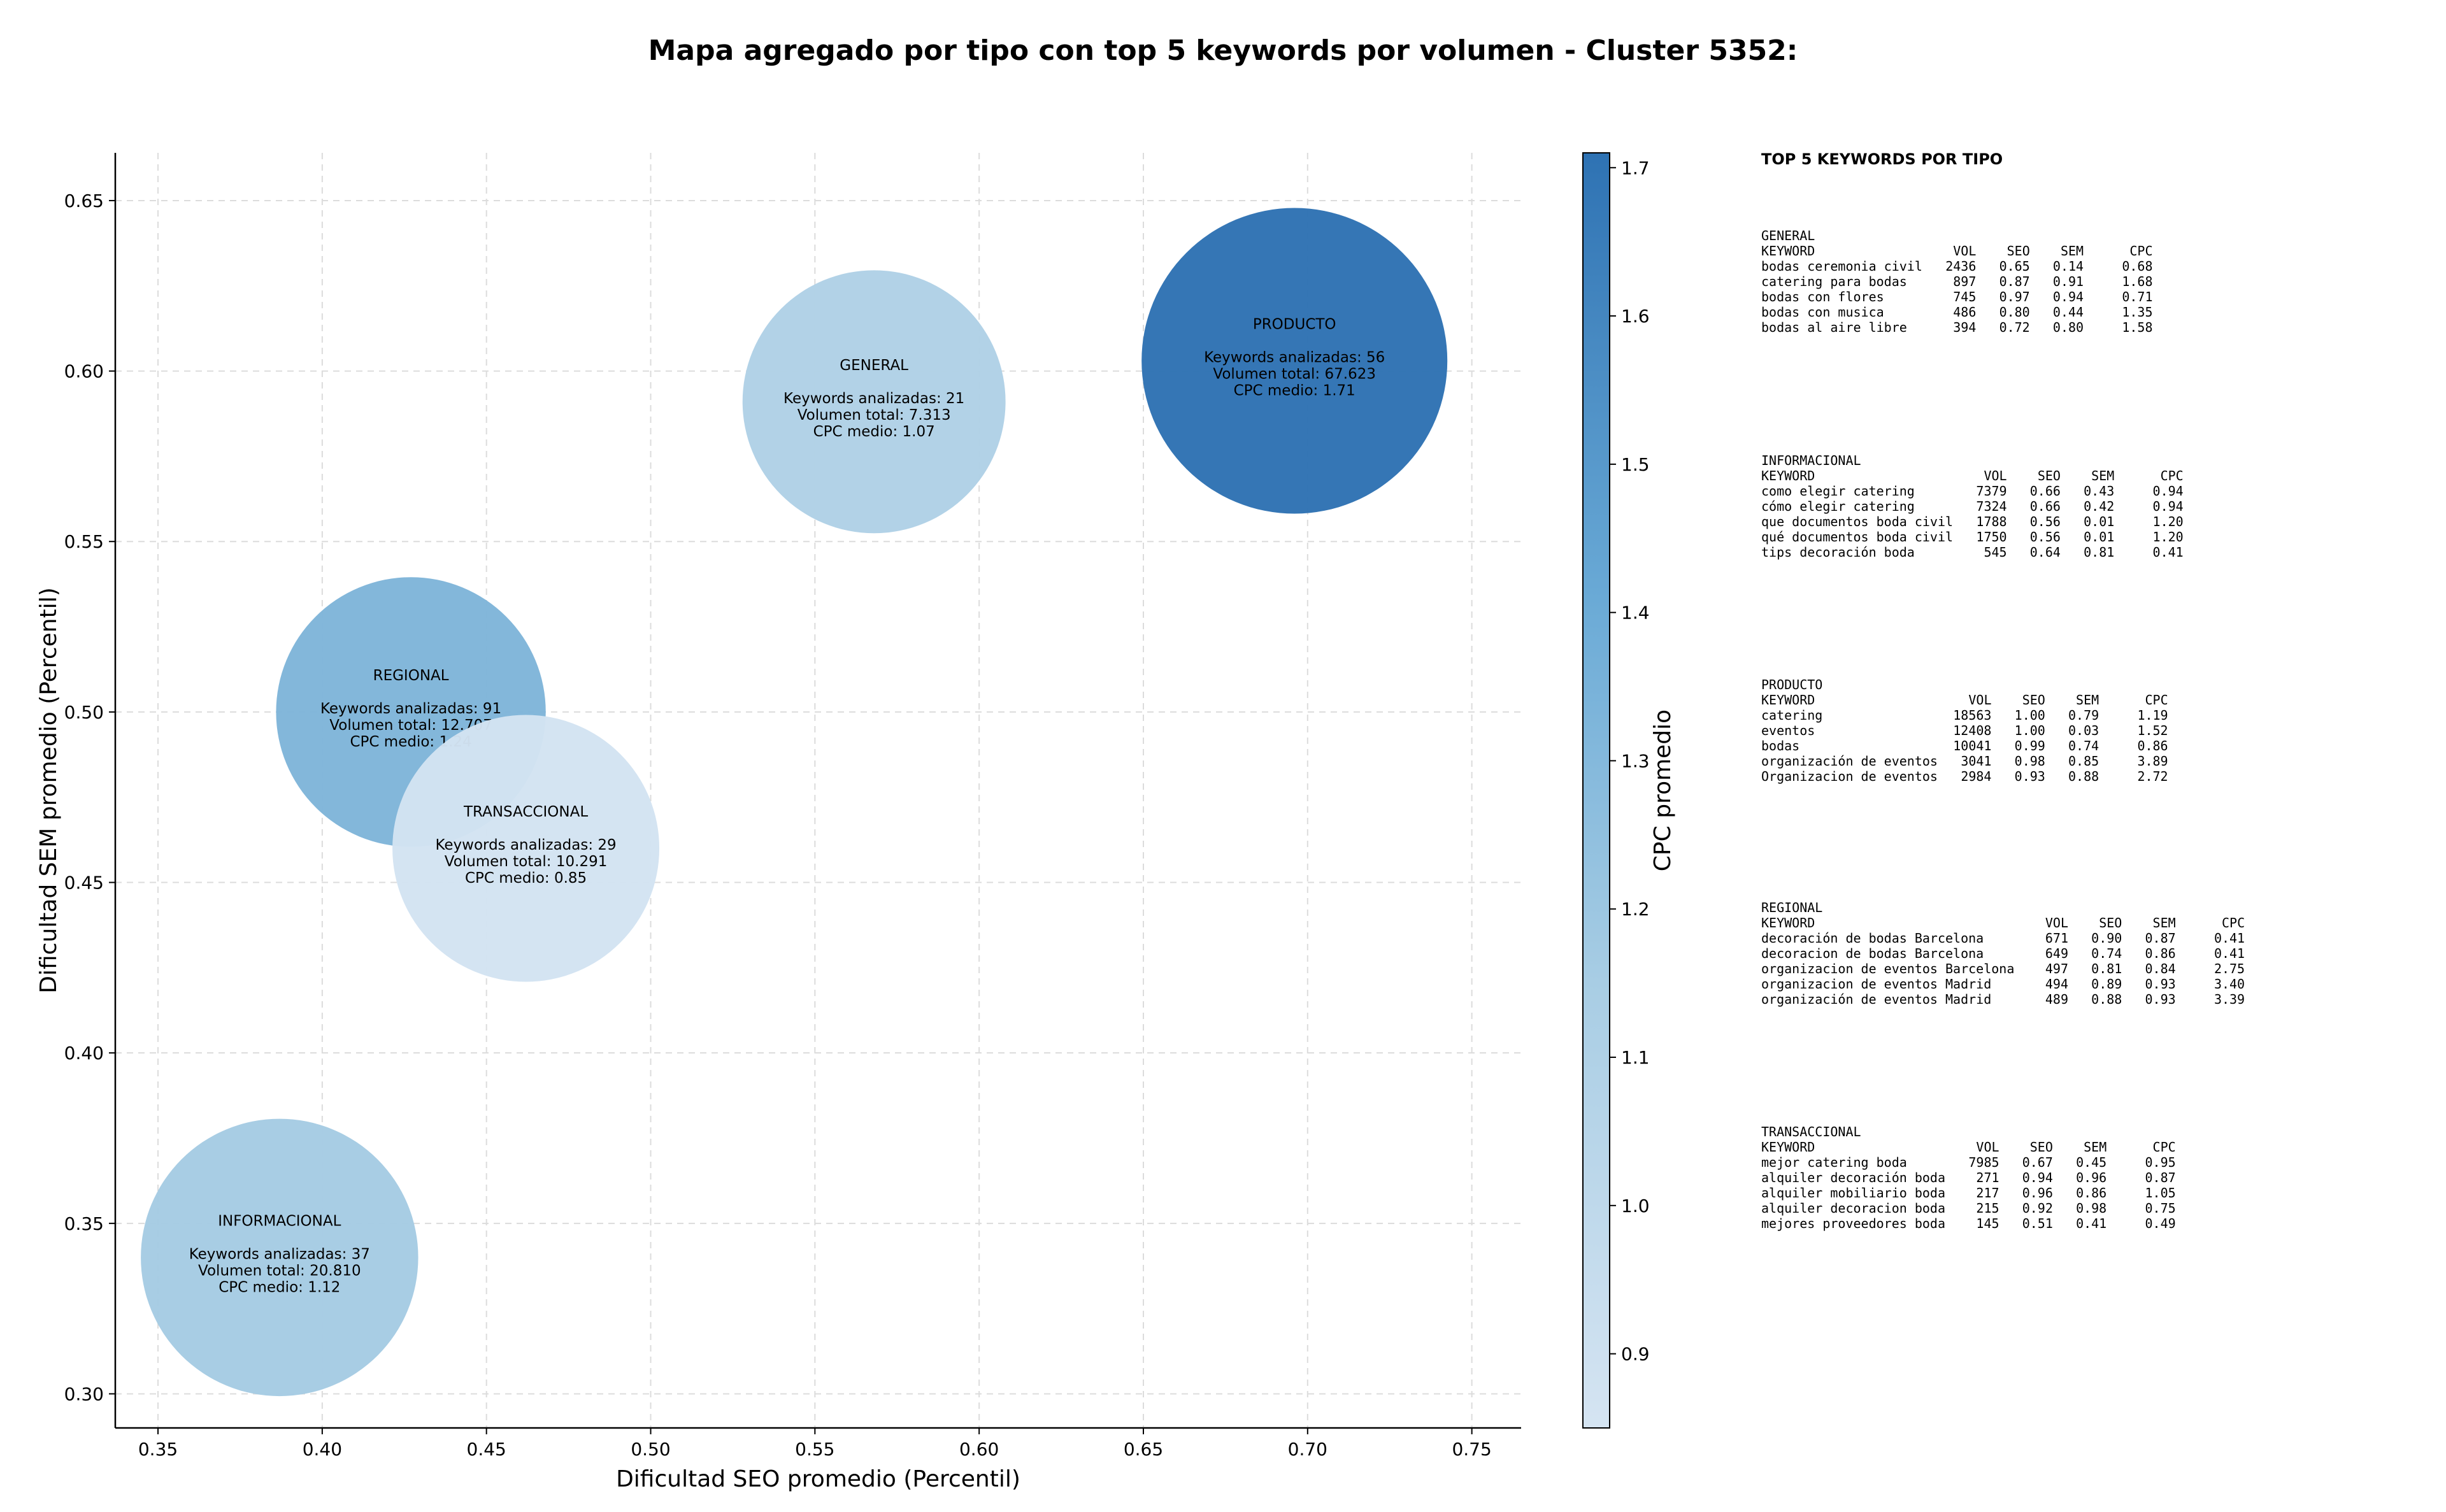  What do you see at coordinates (1853, 1208) in the screenshot?
I see `keyword-cell: alquiler decoracion boda` at bounding box center [1853, 1208].